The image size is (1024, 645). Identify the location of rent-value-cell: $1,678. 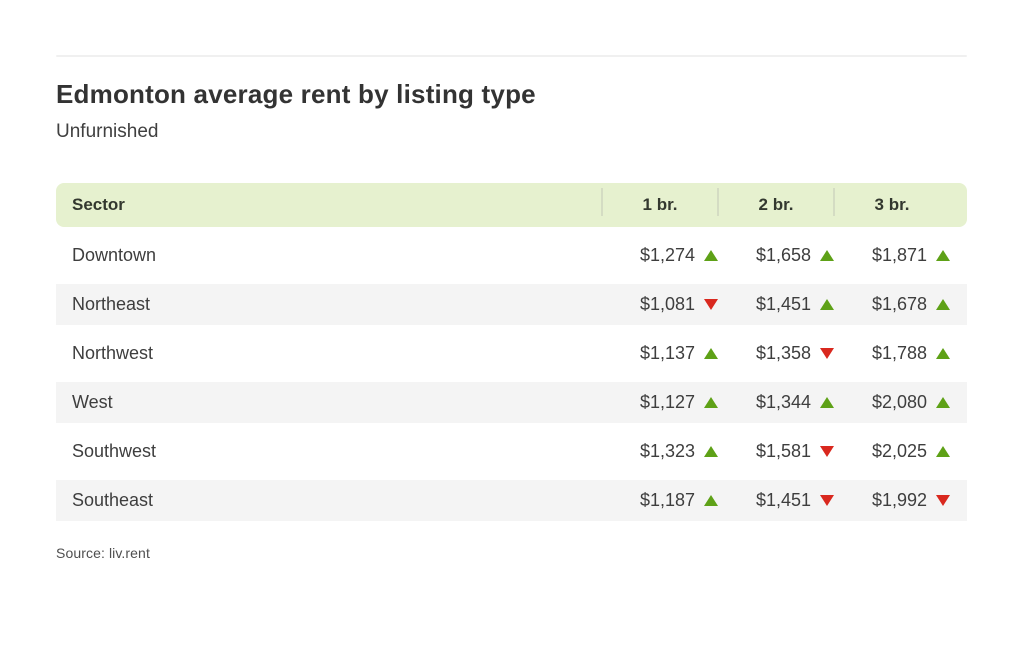
(892, 304).